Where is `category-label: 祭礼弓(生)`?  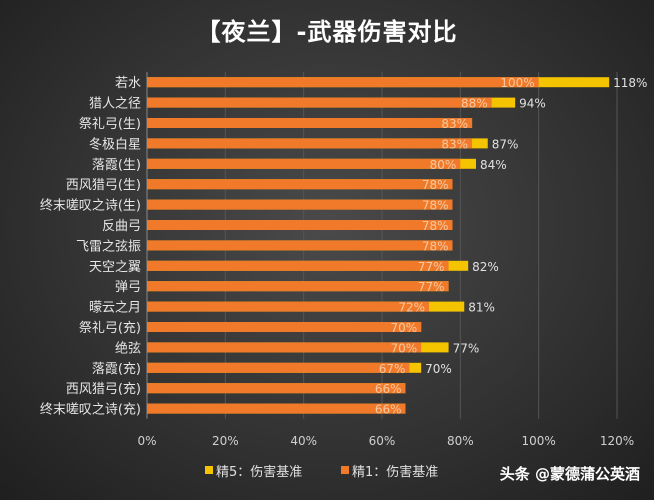 category-label: 祭礼弓(生) is located at coordinates (110, 124).